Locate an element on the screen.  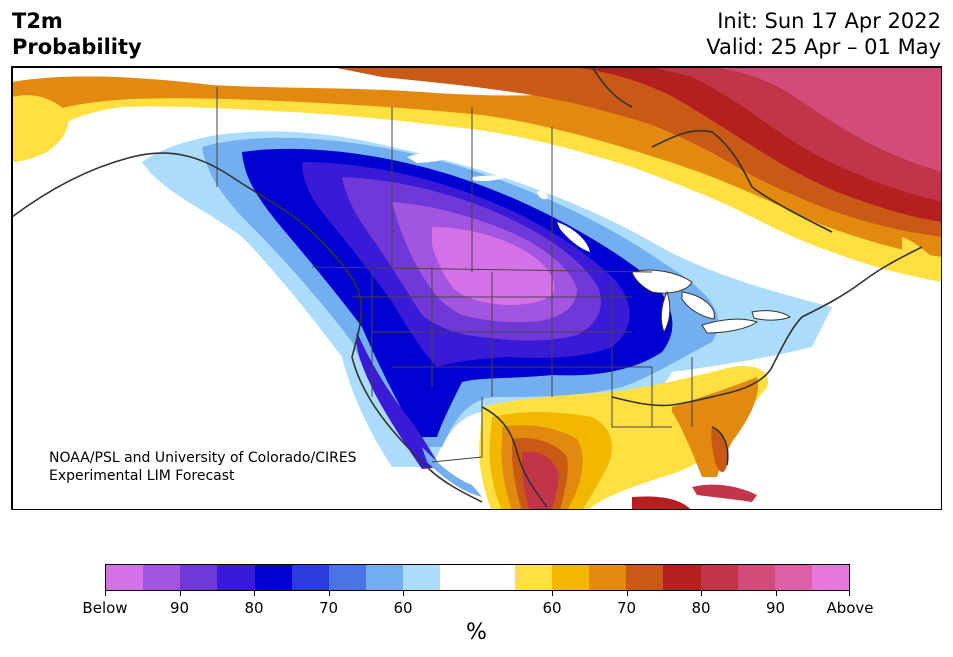
colorbar-tick-label: Below is located at coordinates (105, 608).